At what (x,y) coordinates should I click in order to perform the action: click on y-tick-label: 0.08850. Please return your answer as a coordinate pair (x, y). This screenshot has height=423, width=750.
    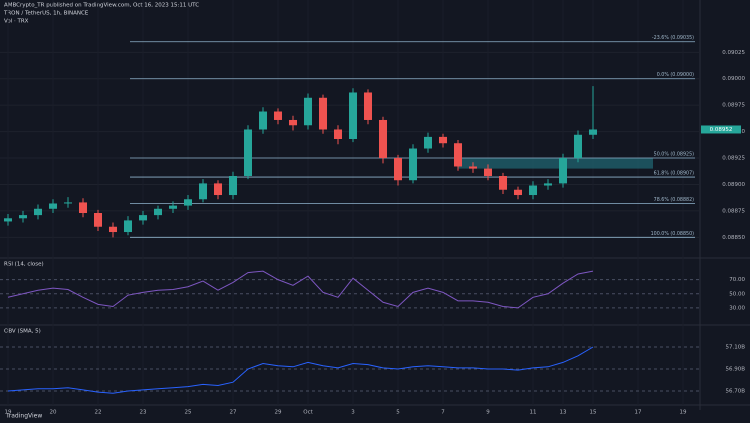
    Looking at the image, I should click on (733, 238).